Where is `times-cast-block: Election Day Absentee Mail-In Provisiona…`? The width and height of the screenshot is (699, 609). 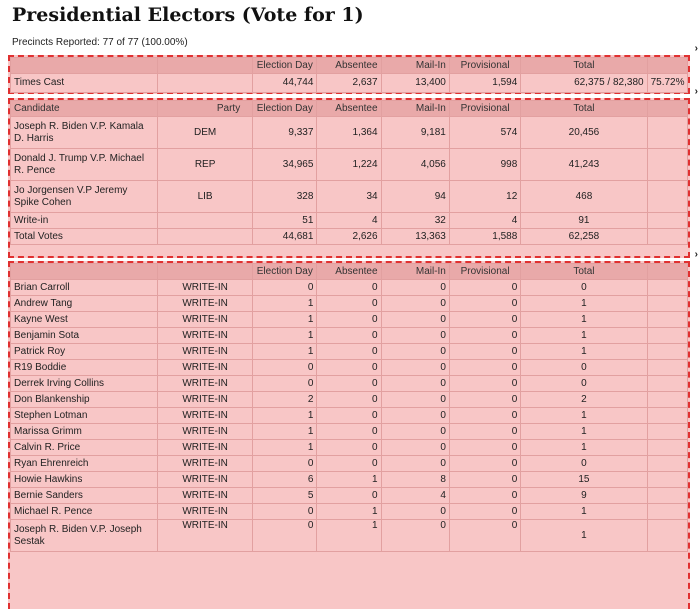 times-cast-block: Election Day Absentee Mail-In Provisiona… is located at coordinates (353, 68).